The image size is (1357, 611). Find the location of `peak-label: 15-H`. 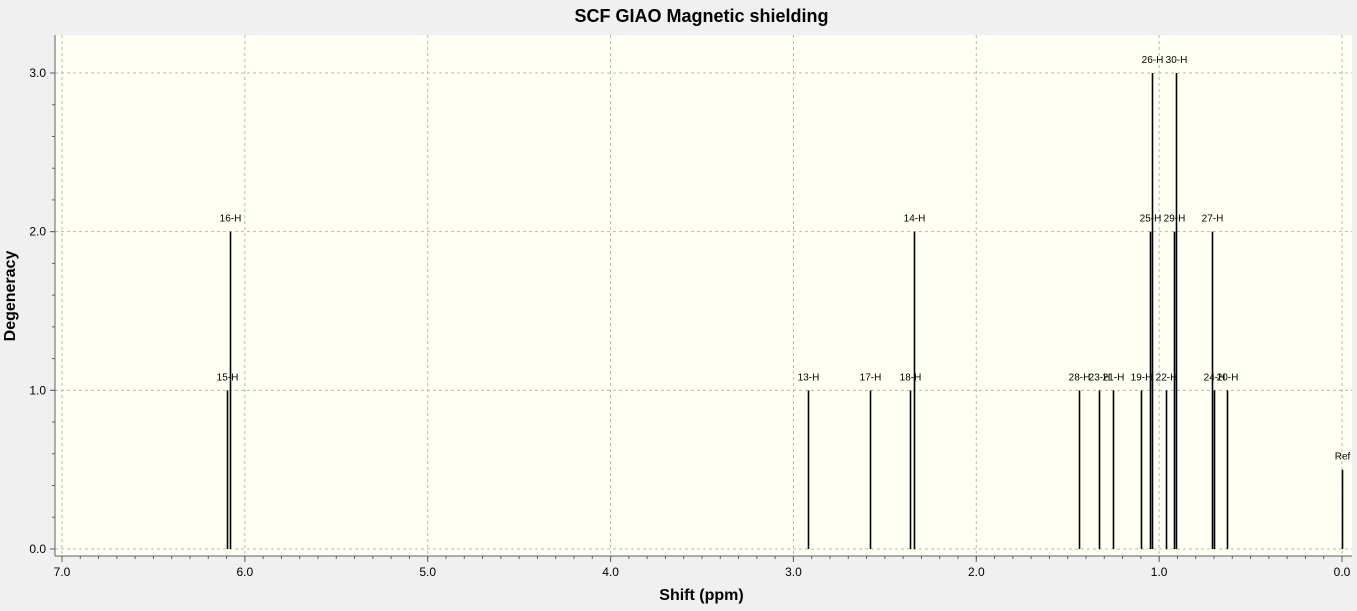

peak-label: 15-H is located at coordinates (228, 377).